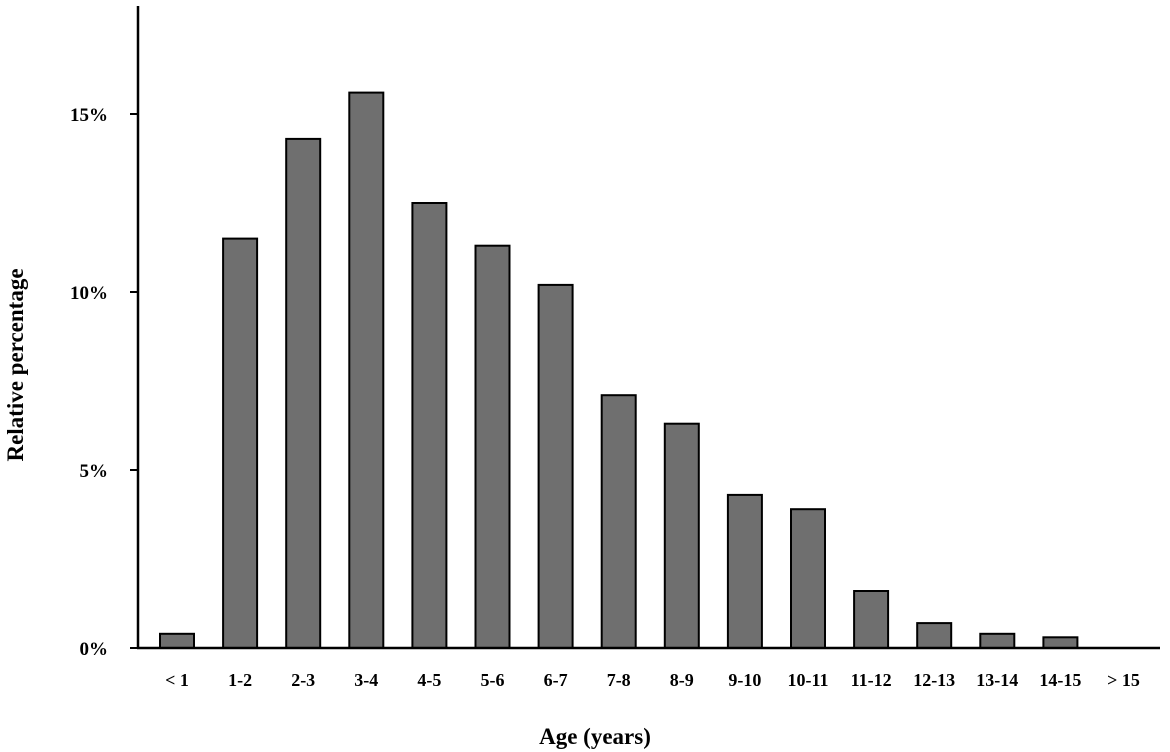 Image resolution: width=1170 pixels, height=752 pixels. What do you see at coordinates (619, 680) in the screenshot?
I see `x-tick-label: 7-8` at bounding box center [619, 680].